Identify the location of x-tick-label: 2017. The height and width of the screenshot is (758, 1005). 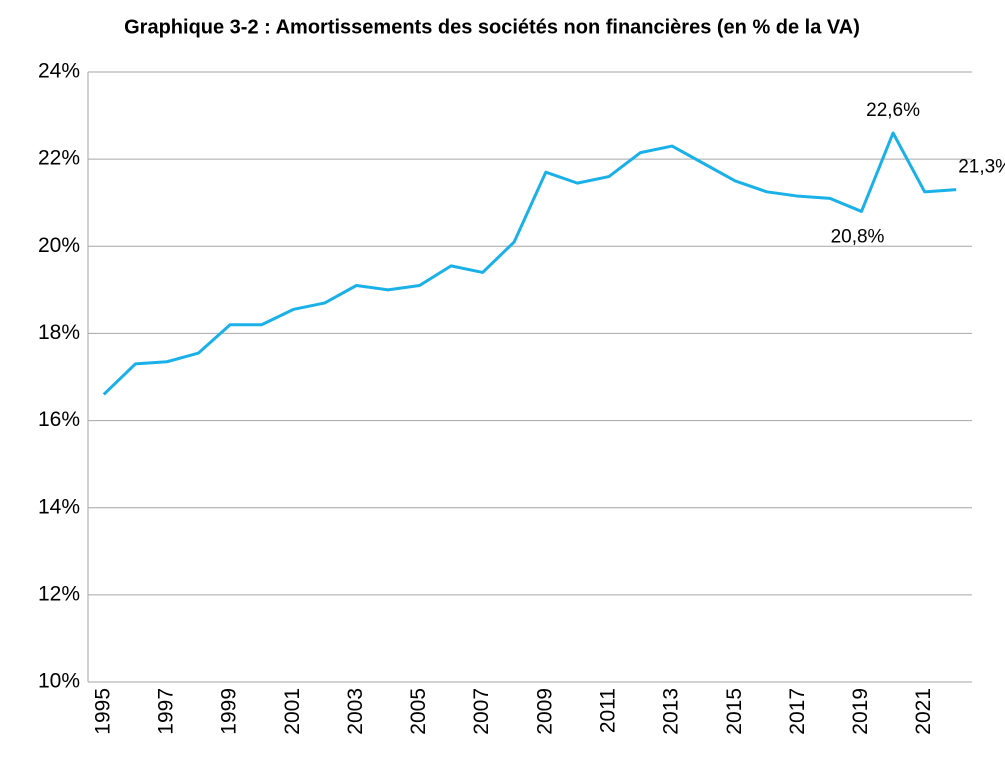
(797, 711).